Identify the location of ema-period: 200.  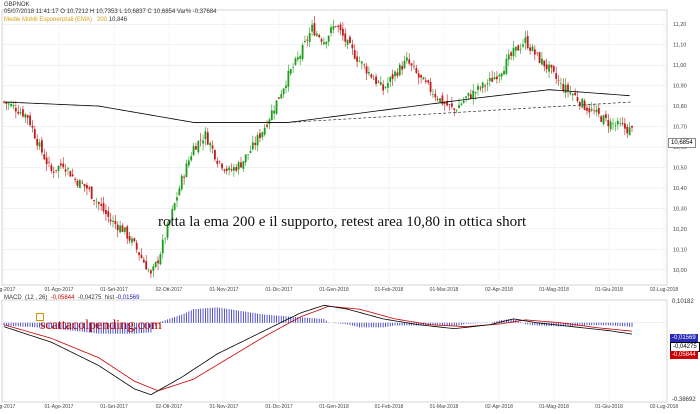
(102, 20).